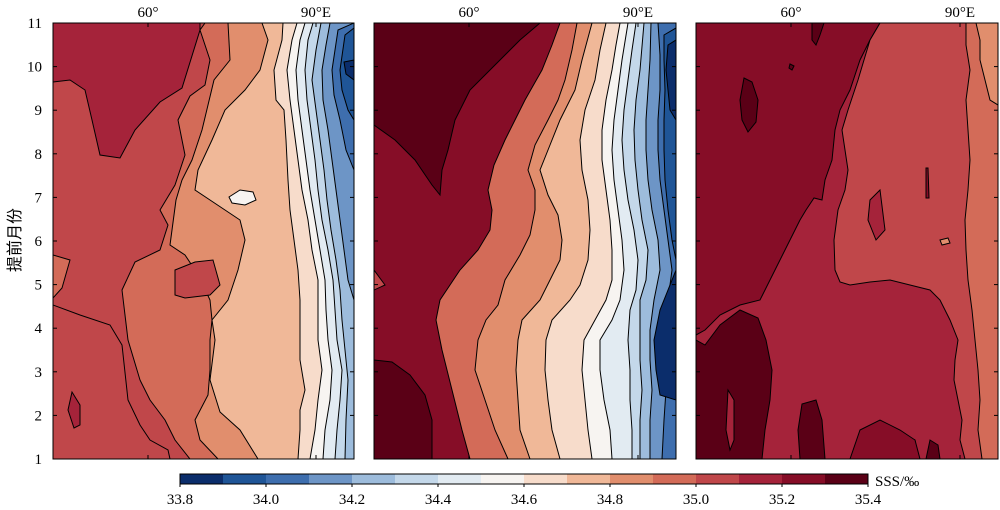 The height and width of the screenshot is (510, 1000). I want to click on panel-3-contour-35.3-thin, so click(927, 183).